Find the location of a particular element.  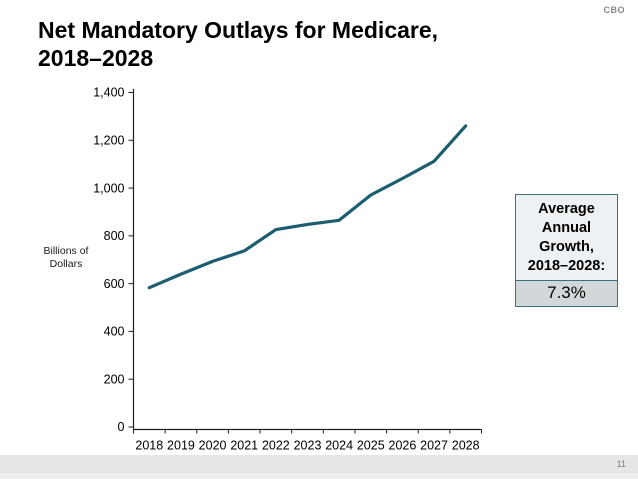

slide-title-line2: 2018–2028 is located at coordinates (96, 58).